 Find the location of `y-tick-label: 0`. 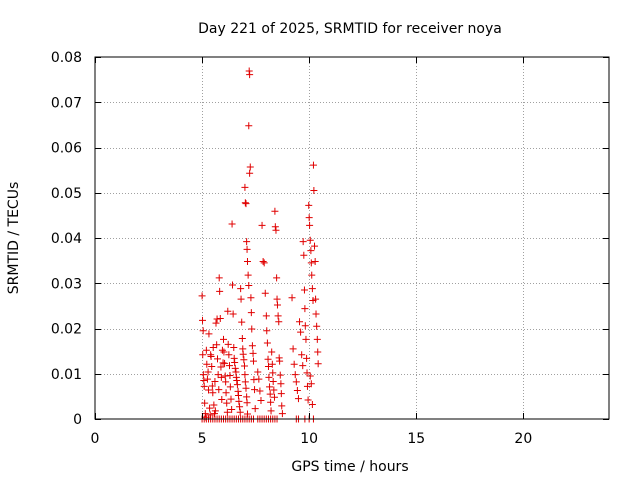

y-tick-label: 0 is located at coordinates (77, 420).